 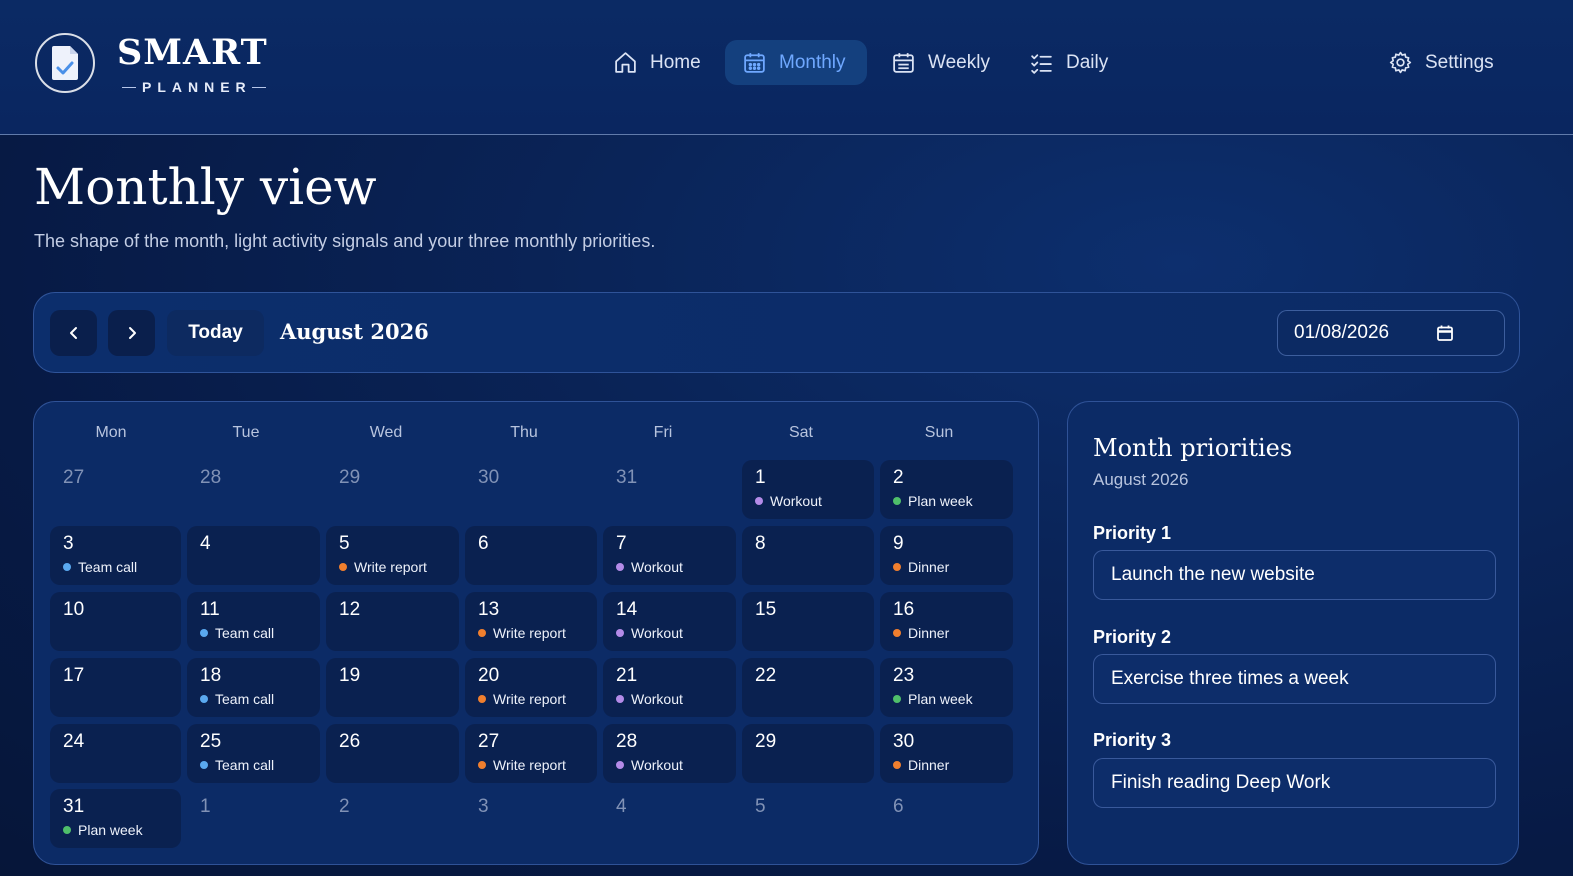 I want to click on event-label: Dinner, so click(x=929, y=765).